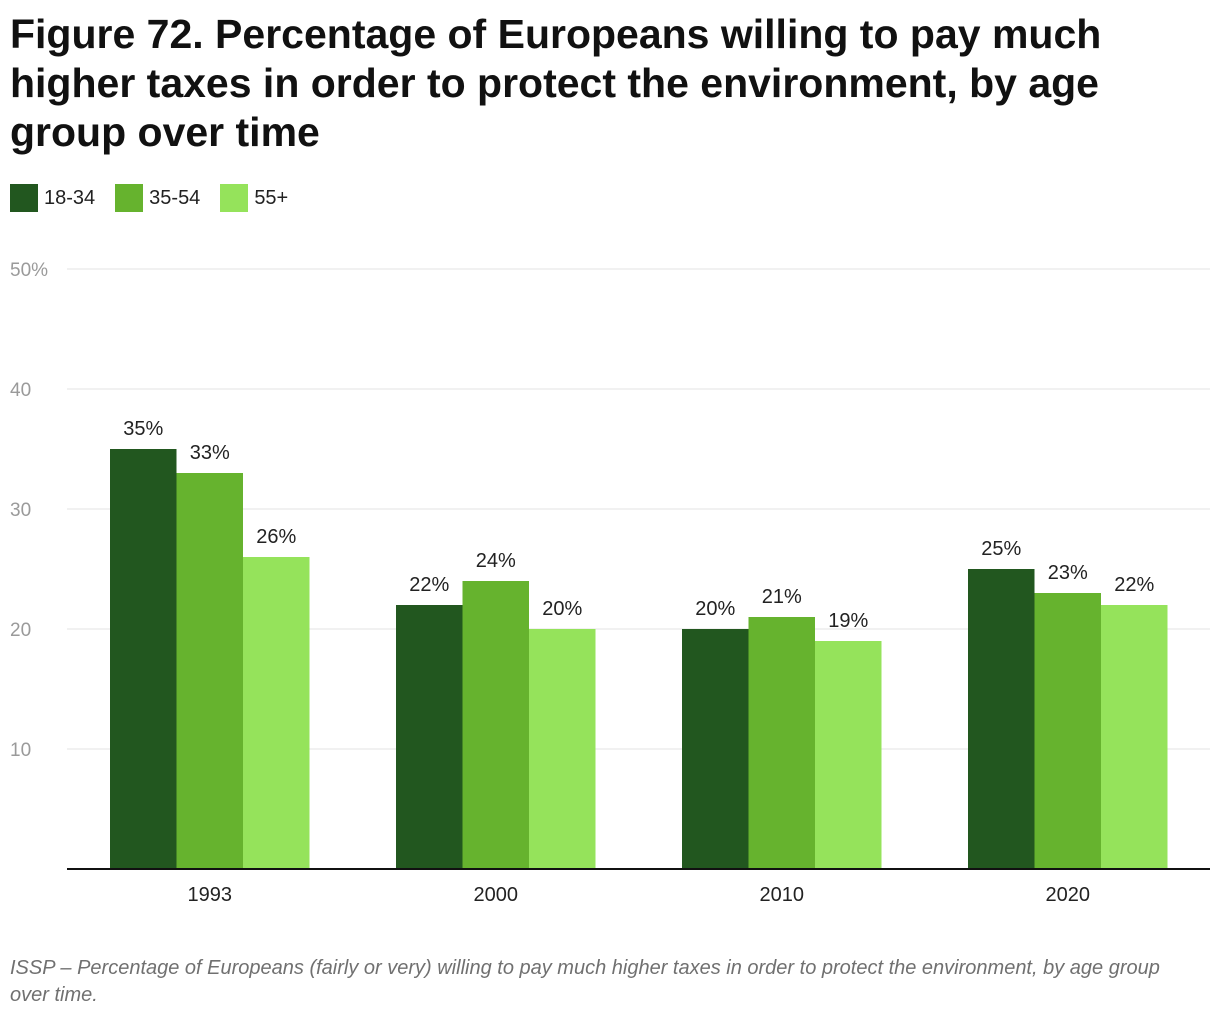 This screenshot has height=1020, width=1220. I want to click on chart-legend: 18-34 35-54 55+, so click(159, 198).